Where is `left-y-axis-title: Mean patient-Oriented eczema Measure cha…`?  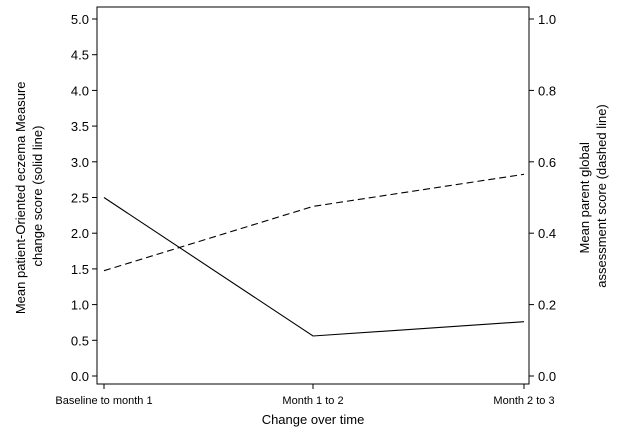
left-y-axis-title: Mean patient-Oriented eczema Measure cha… is located at coordinates (29, 196).